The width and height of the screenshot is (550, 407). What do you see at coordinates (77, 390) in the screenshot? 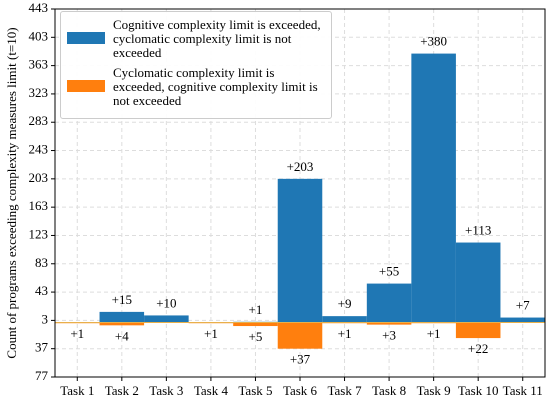
I see `x-tick-label: Task 1` at bounding box center [77, 390].